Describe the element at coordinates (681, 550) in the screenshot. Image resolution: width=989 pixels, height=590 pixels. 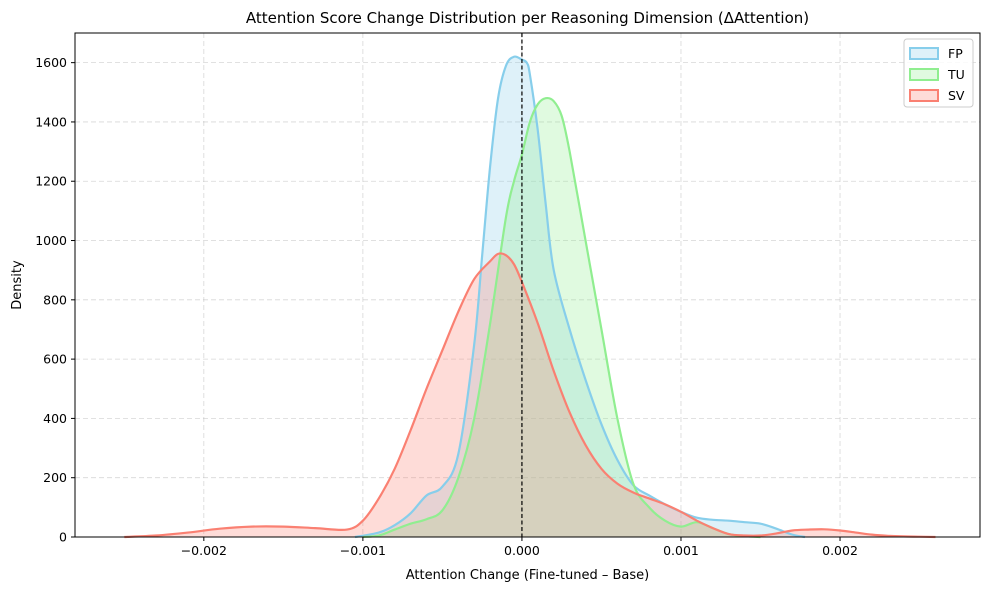
I see `x-tick-label: 0.001` at that location.